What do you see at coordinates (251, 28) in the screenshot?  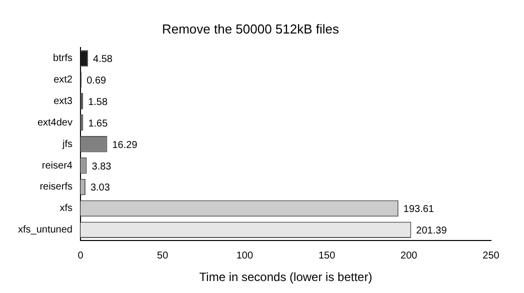 I see `chart-title: Remove the 50000 512kB files` at bounding box center [251, 28].